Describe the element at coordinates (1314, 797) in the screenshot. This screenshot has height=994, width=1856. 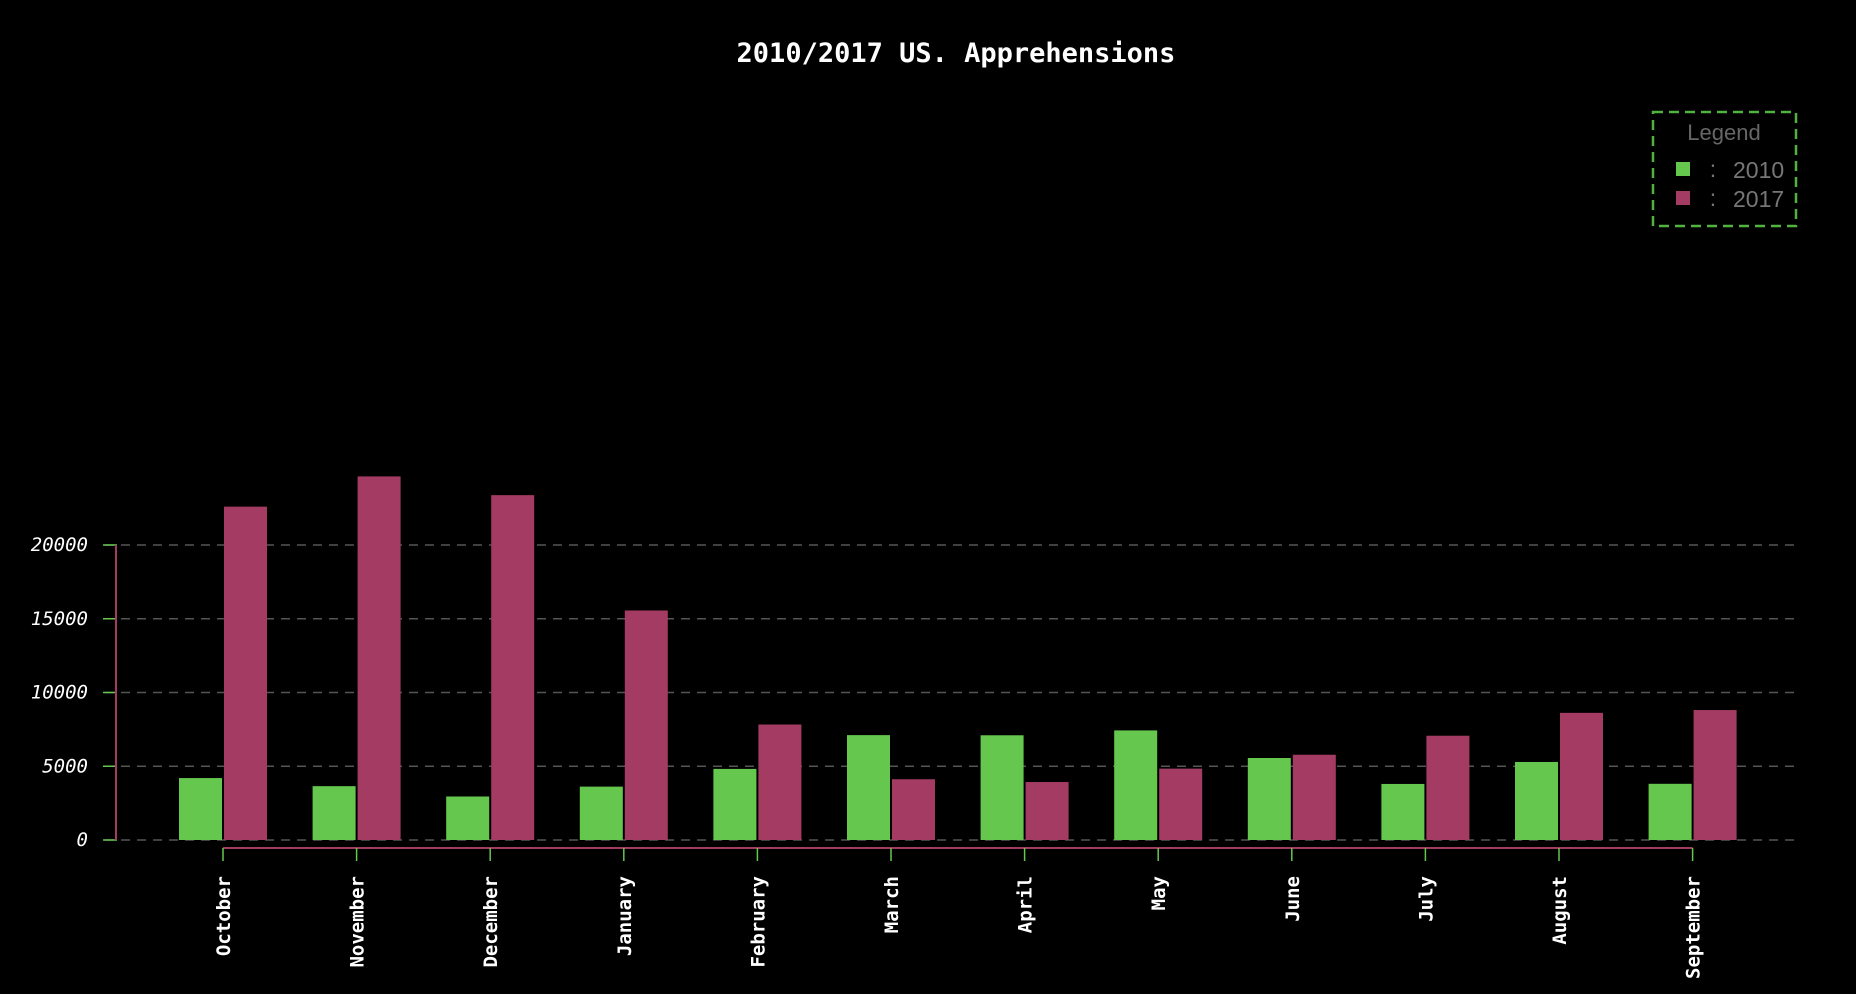
I see `bar-2017-june` at that location.